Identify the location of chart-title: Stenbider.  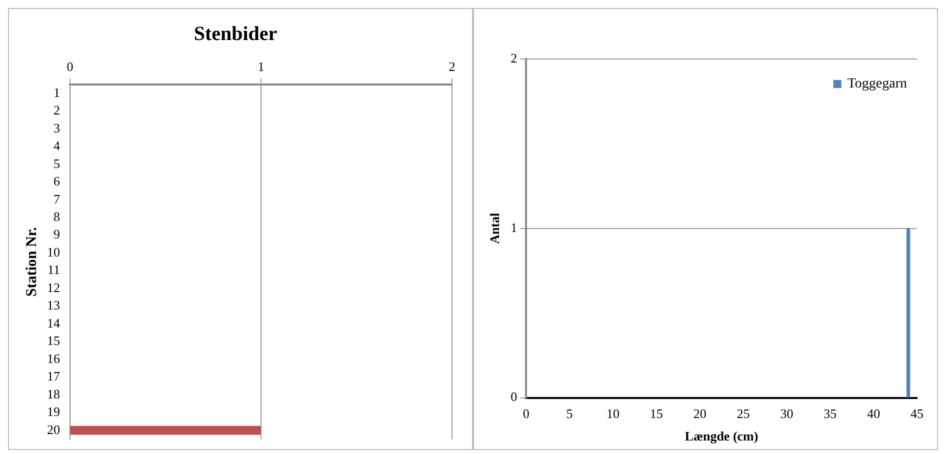
(236, 34).